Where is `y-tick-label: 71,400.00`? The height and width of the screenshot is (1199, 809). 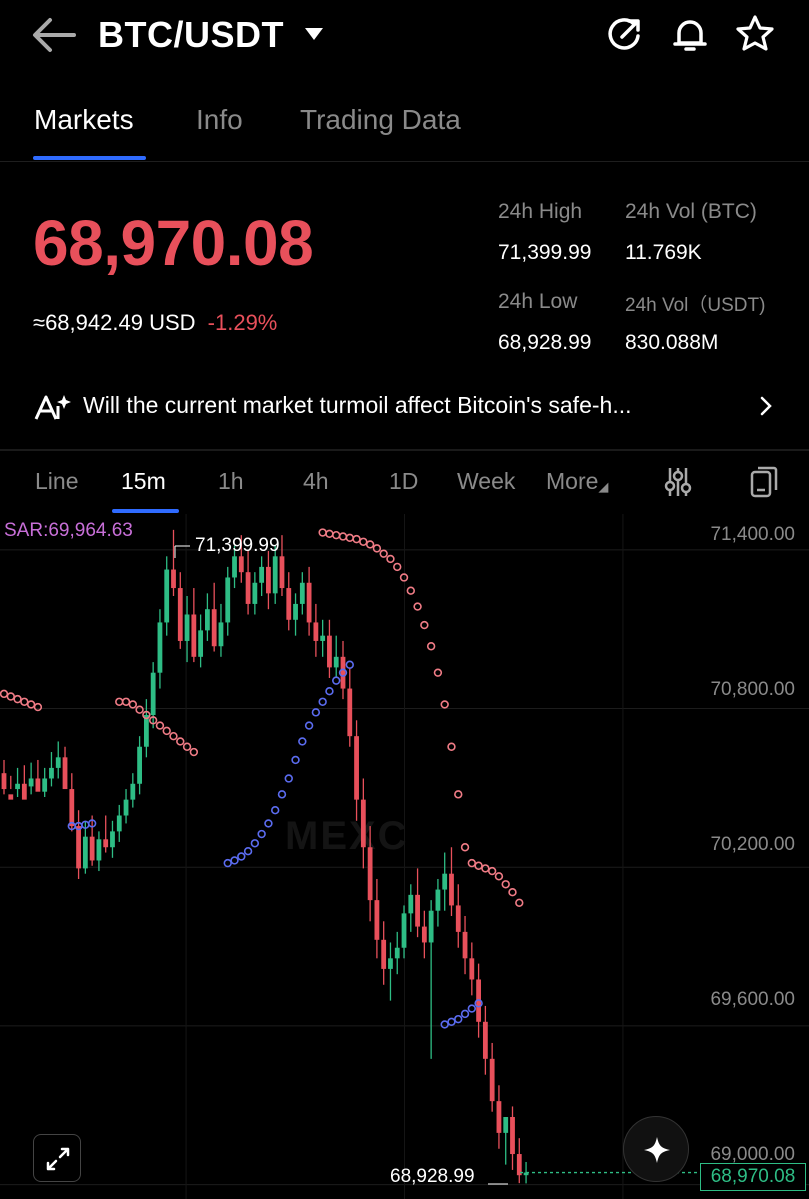 y-tick-label: 71,400.00 is located at coordinates (752, 534).